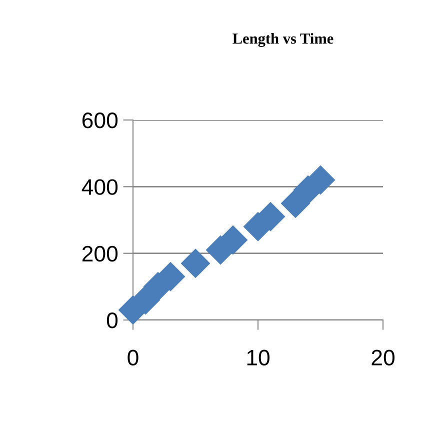 The image size is (427, 437). I want to click on chart-title: Length vs Time, so click(283, 40).